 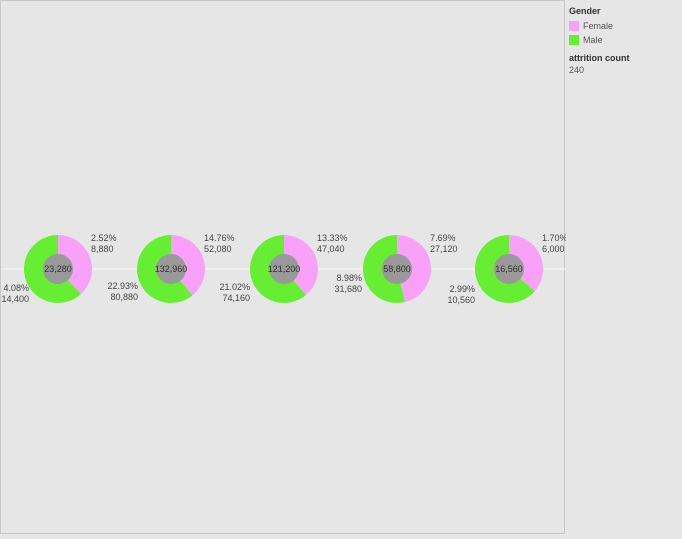 I want to click on legend: Gender Female Male attrition count 240, so click(x=624, y=40).